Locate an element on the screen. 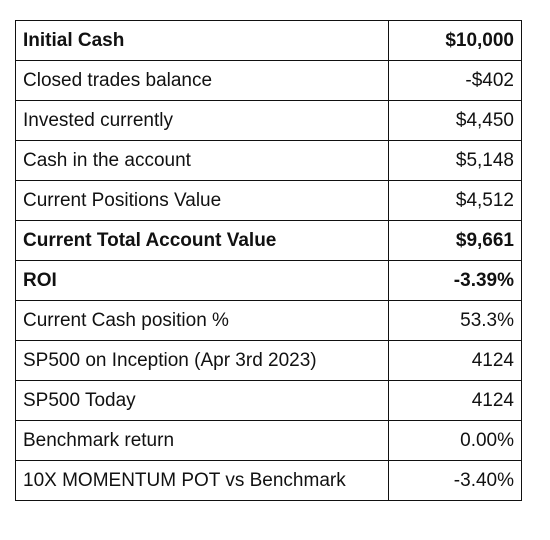 This screenshot has width=550, height=540. row-value: $9,661 is located at coordinates (455, 240).